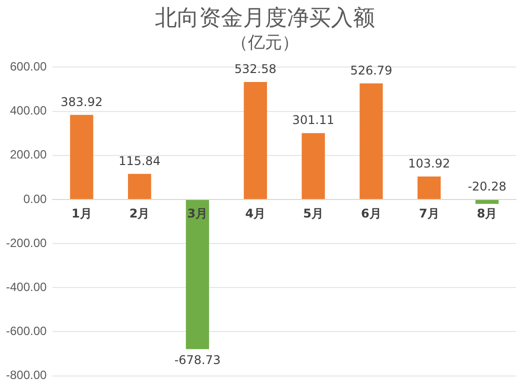 The height and width of the screenshot is (391, 530). What do you see at coordinates (197, 360) in the screenshot?
I see `data-label: -678.73` at bounding box center [197, 360].